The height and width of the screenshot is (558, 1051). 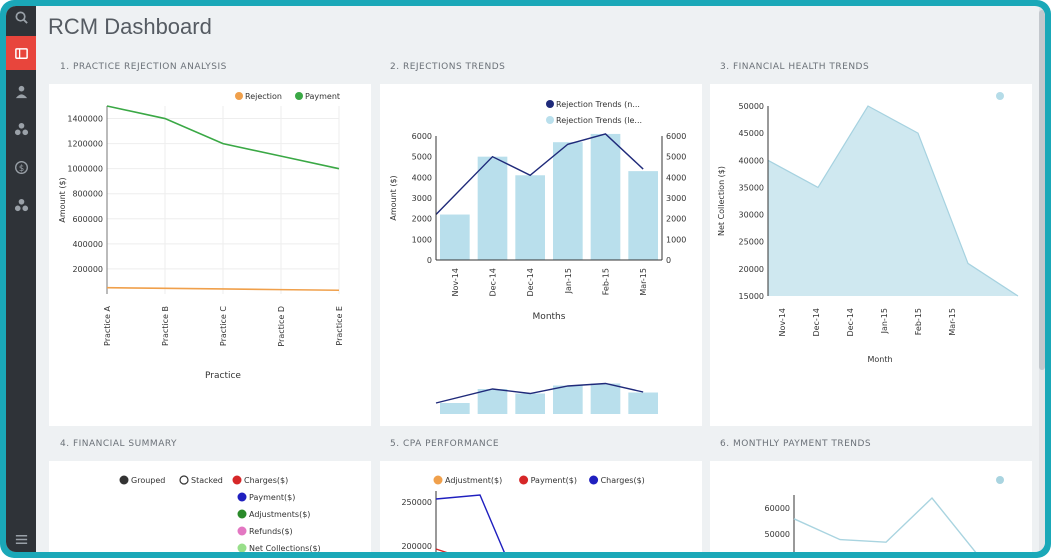 I want to click on grouped-label: Grouped, so click(x=148, y=480).